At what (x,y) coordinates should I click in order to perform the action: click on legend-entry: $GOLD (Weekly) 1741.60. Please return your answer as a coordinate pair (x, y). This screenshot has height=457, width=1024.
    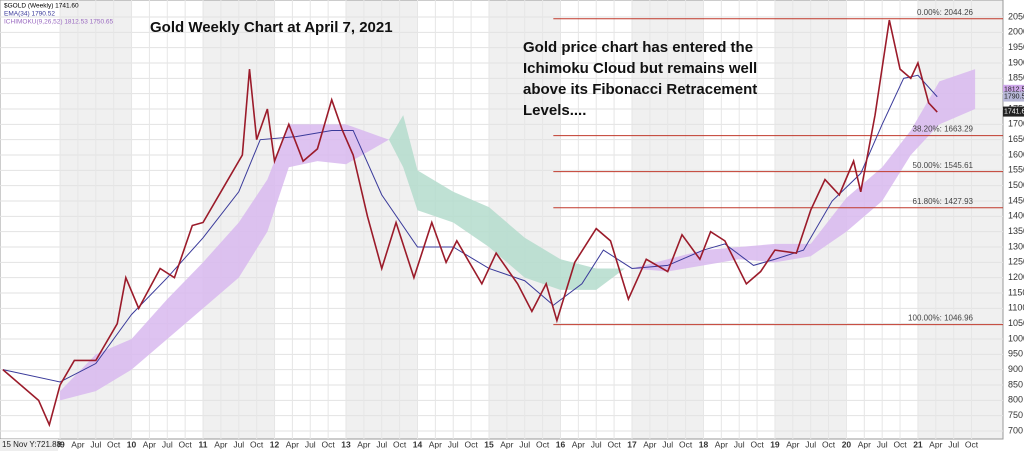
    Looking at the image, I should click on (41, 6).